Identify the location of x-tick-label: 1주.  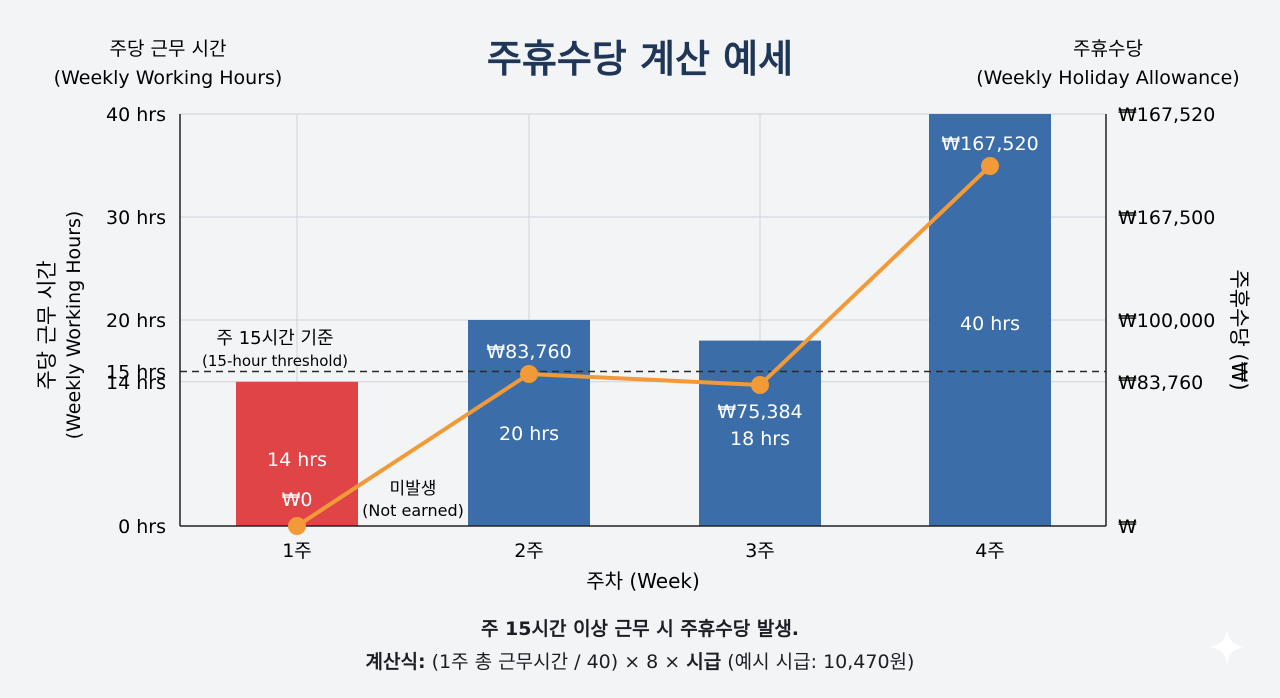
(297, 551).